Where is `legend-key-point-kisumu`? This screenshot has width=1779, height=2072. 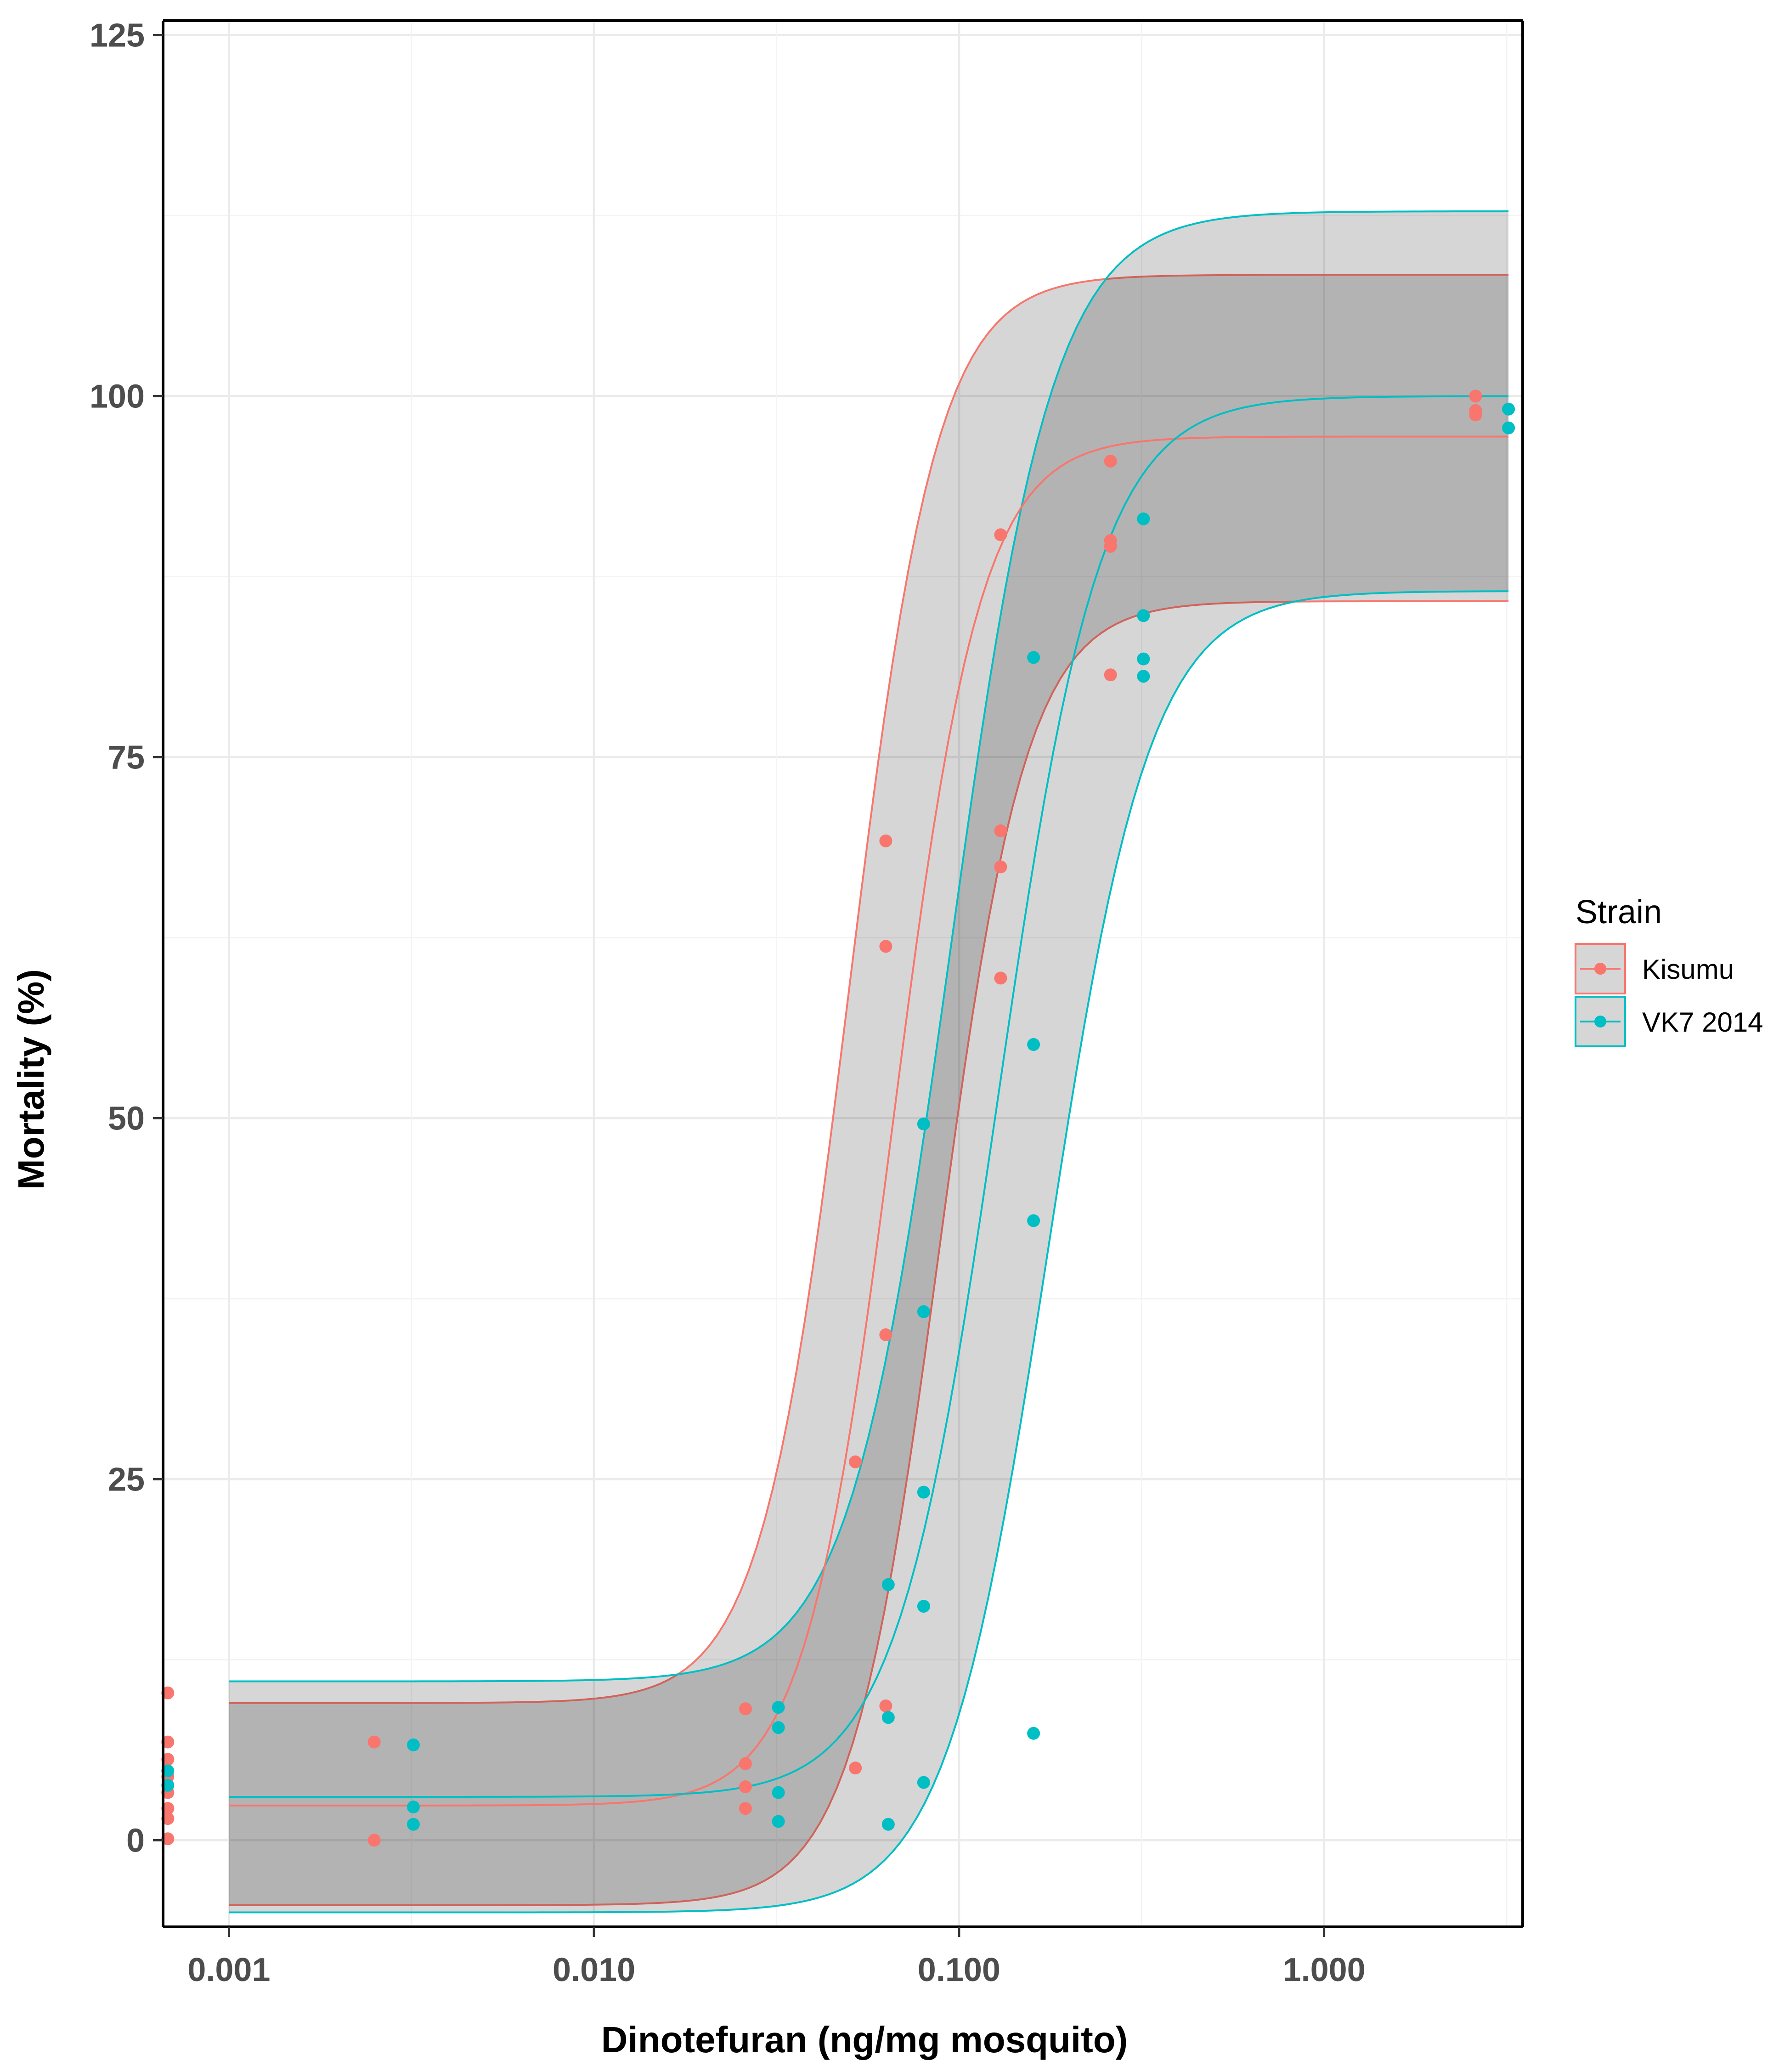 legend-key-point-kisumu is located at coordinates (1600, 969).